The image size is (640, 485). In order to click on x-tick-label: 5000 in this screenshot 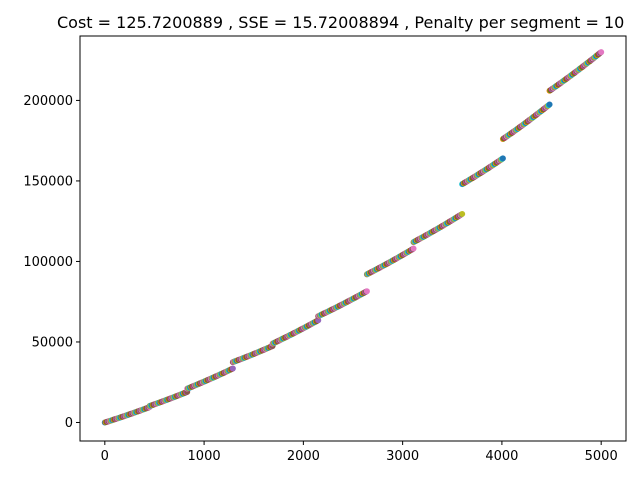, I will do `click(601, 456)`.